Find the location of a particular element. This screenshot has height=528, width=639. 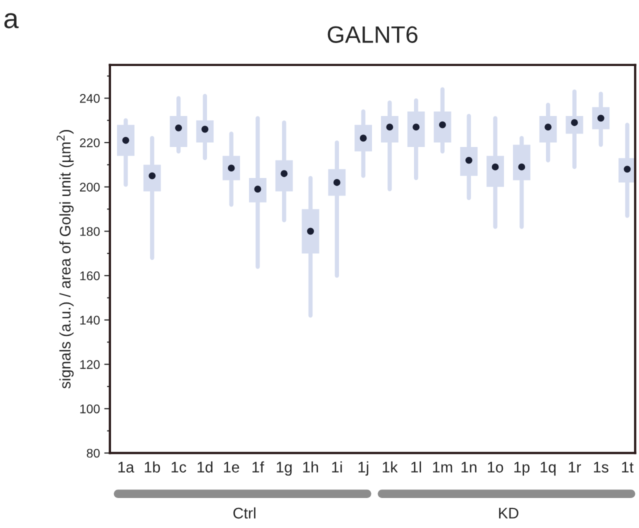

x-tick-label: 1g is located at coordinates (284, 469).